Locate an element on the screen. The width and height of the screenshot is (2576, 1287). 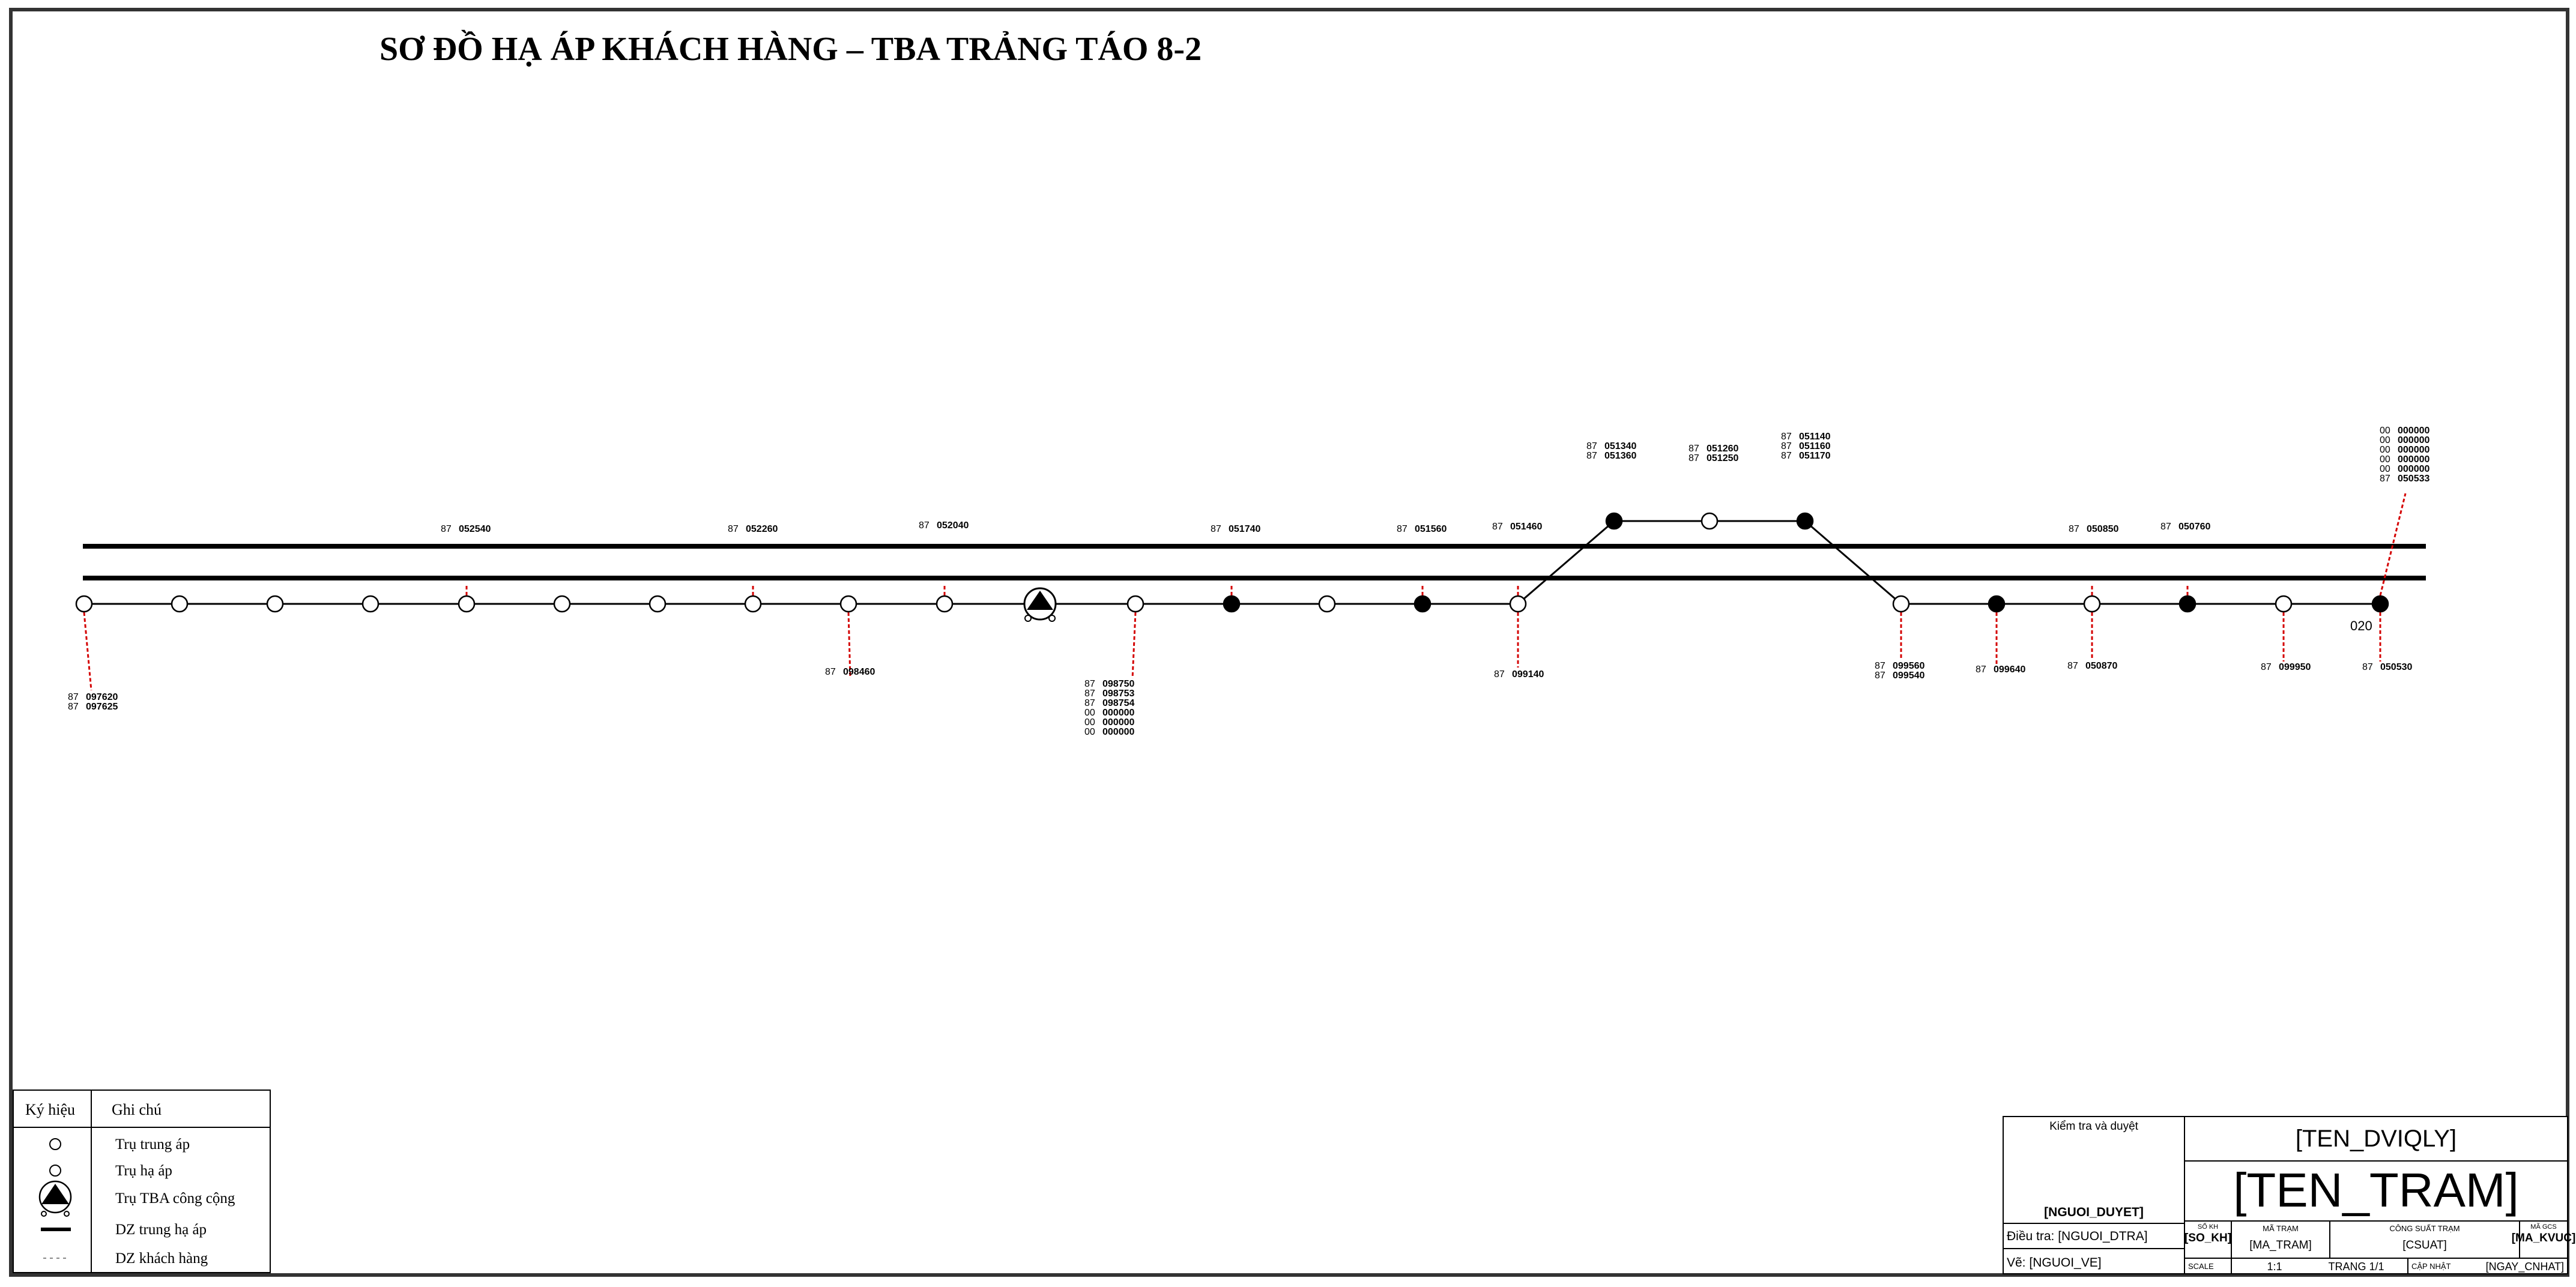
scale-value: 1:1 is located at coordinates (2274, 1267).